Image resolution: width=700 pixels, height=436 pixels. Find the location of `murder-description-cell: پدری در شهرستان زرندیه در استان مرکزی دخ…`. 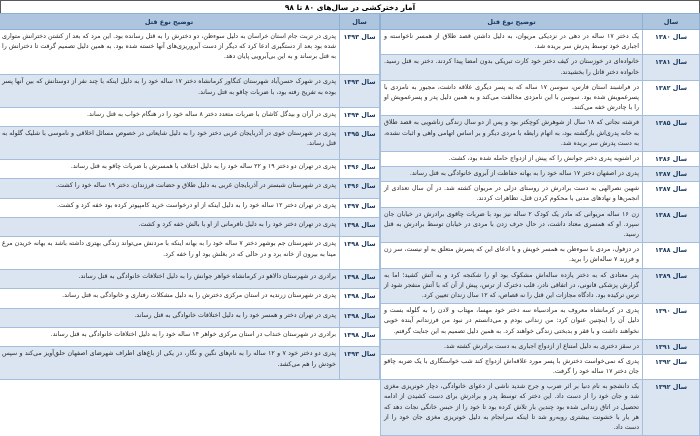

murder-description-cell: پدری در شهرستان زرندیه در استان مرکزی دخ… is located at coordinates (170, 298).